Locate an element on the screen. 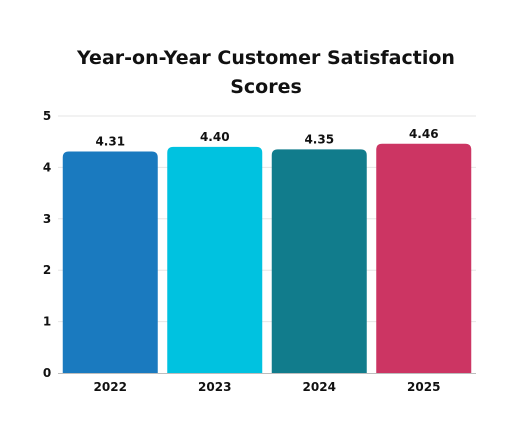 The height and width of the screenshot is (448, 532). y-tick-label: 1 is located at coordinates (47, 322).